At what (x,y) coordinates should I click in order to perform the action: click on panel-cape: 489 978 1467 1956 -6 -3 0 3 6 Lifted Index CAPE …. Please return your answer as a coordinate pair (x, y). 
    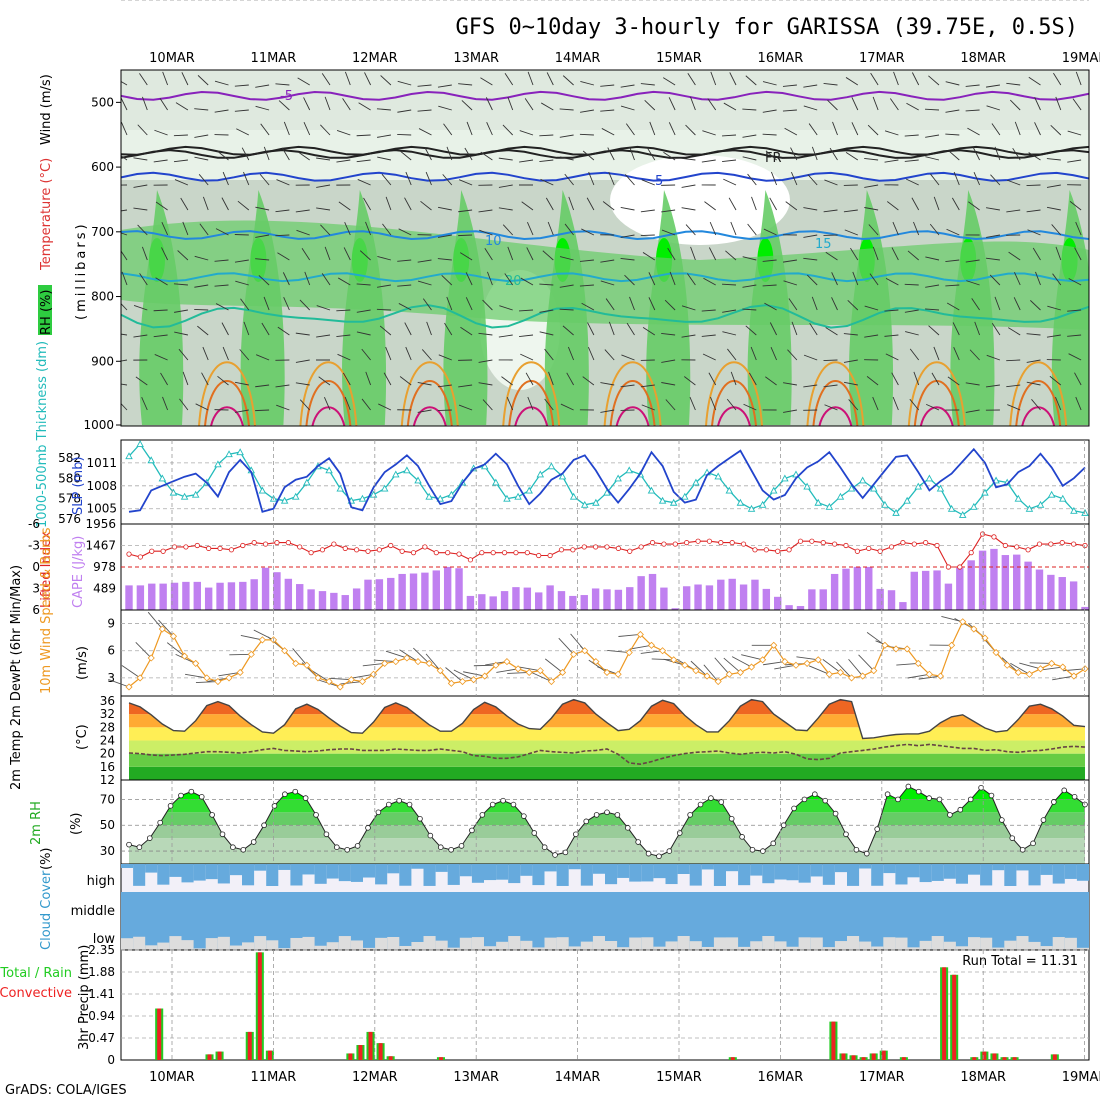
    Looking at the image, I should click on (559, 567).